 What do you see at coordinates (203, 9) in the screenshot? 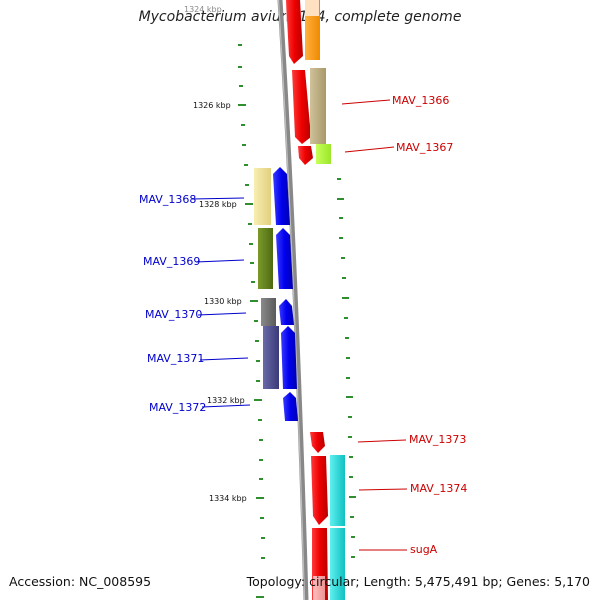
I see `ruler-label-1324: 1324 kbp` at bounding box center [203, 9].